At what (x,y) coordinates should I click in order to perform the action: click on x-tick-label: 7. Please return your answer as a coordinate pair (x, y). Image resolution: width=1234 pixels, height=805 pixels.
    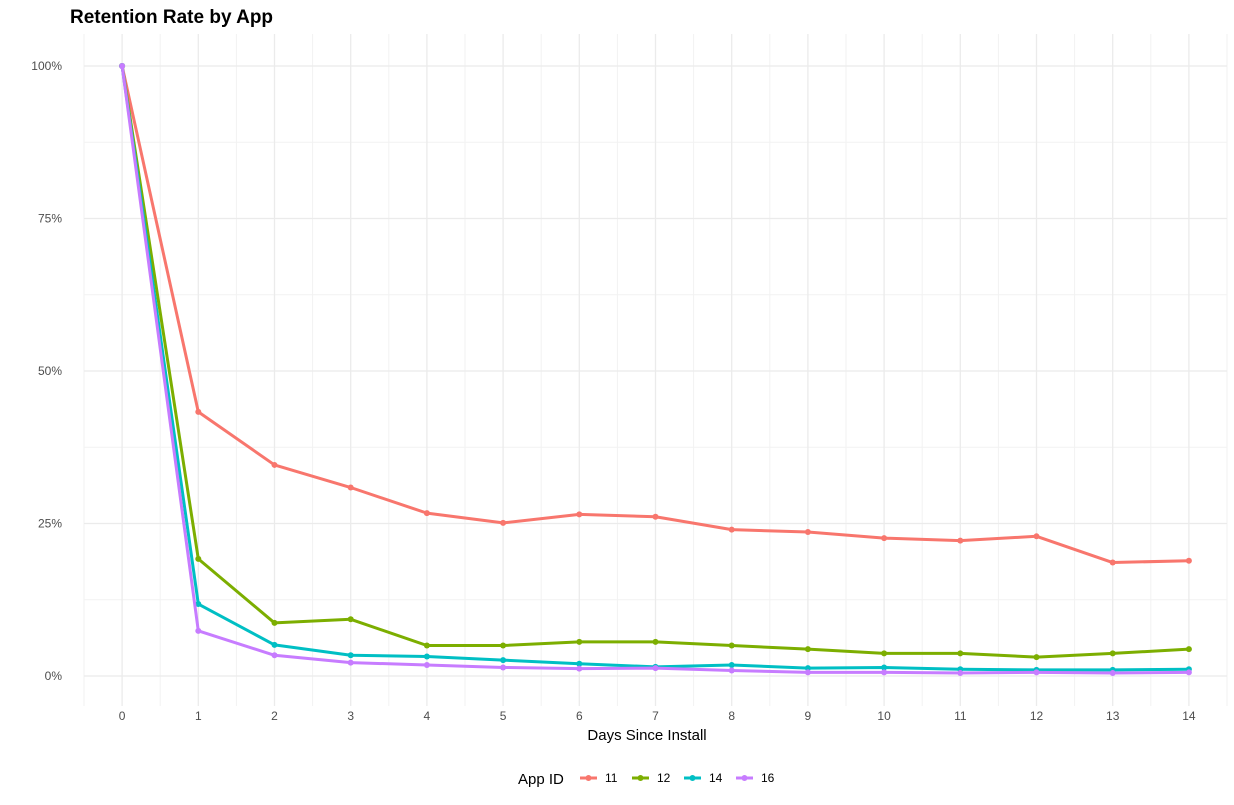
    Looking at the image, I should click on (655, 716).